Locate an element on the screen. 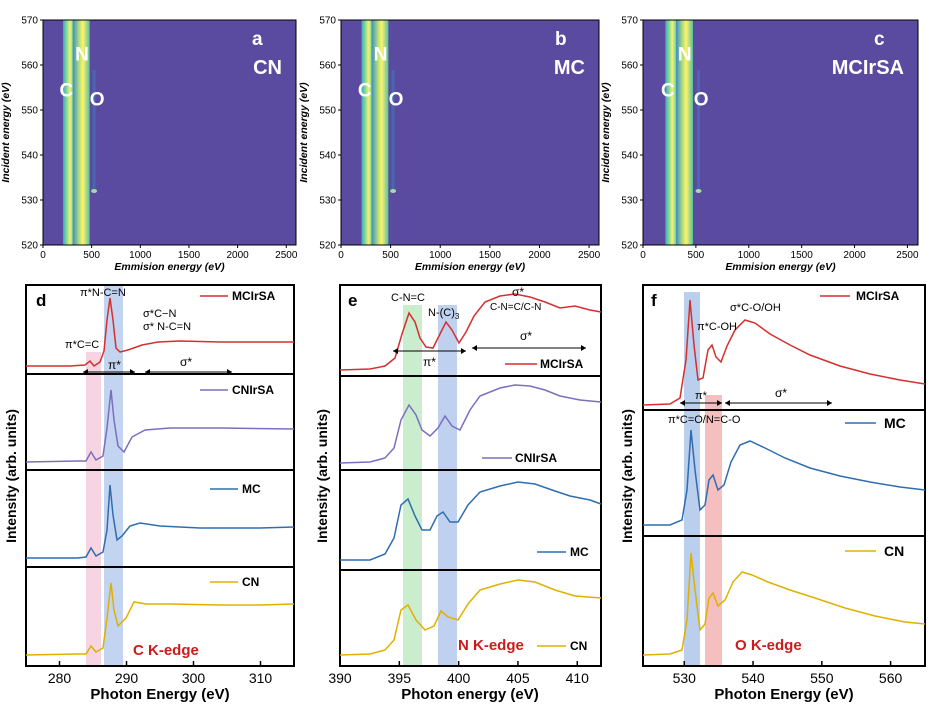 This screenshot has width=935, height=705. panel-f-ann-sigma-co: σ*C-O/OH is located at coordinates (755, 308).